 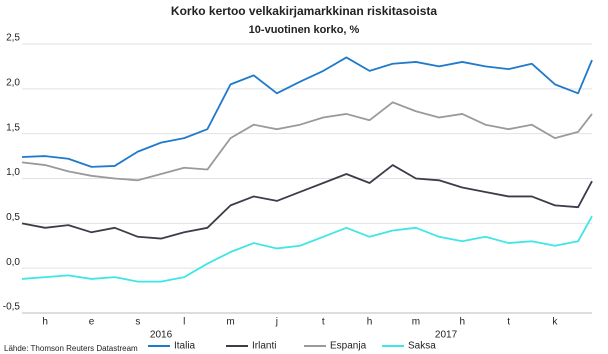 What do you see at coordinates (13, 217) in the screenshot?
I see `y-tick-label: 0,5` at bounding box center [13, 217].